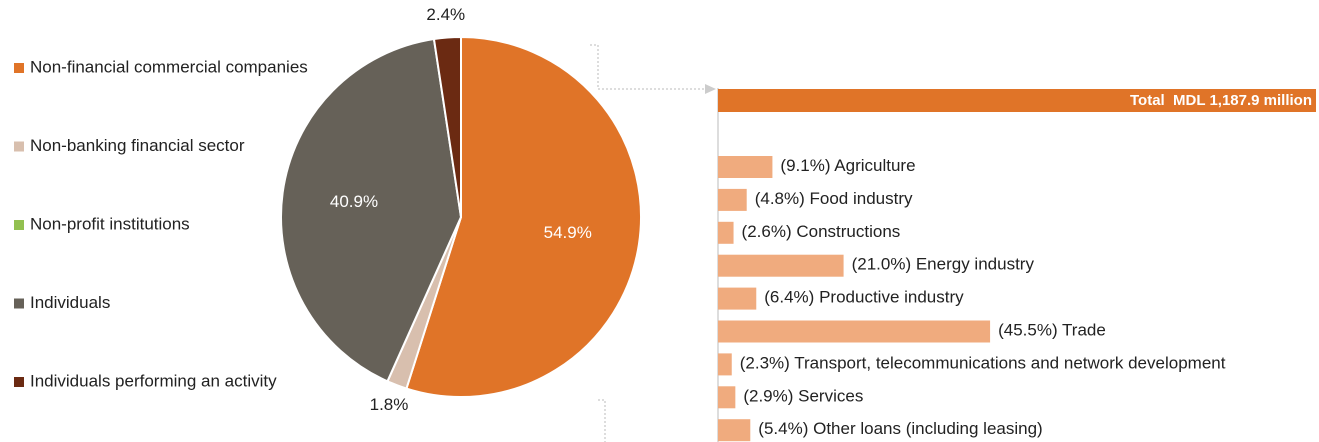 This screenshot has width=1319, height=442. I want to click on bar-label: (2.6%) Constructions, so click(821, 231).